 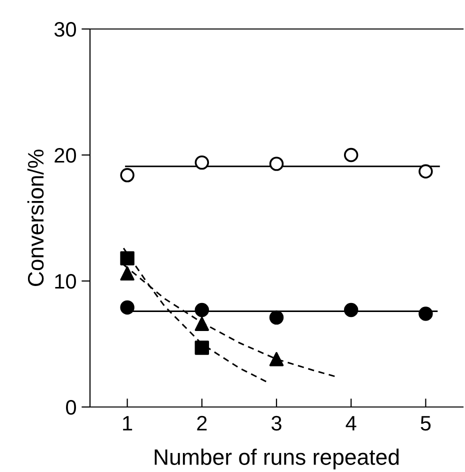 What do you see at coordinates (127, 423) in the screenshot?
I see `x-tick-label: 1` at bounding box center [127, 423].